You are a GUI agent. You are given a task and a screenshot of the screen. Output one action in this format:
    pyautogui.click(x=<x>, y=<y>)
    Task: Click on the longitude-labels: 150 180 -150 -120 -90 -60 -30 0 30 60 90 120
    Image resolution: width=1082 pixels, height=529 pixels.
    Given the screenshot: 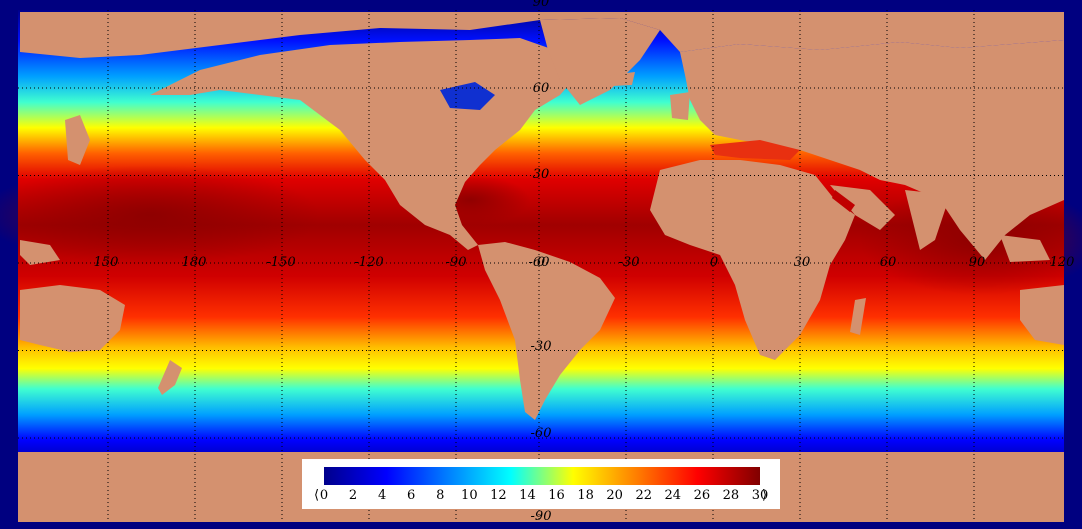 What is the action you would take?
    pyautogui.click(x=584, y=262)
    